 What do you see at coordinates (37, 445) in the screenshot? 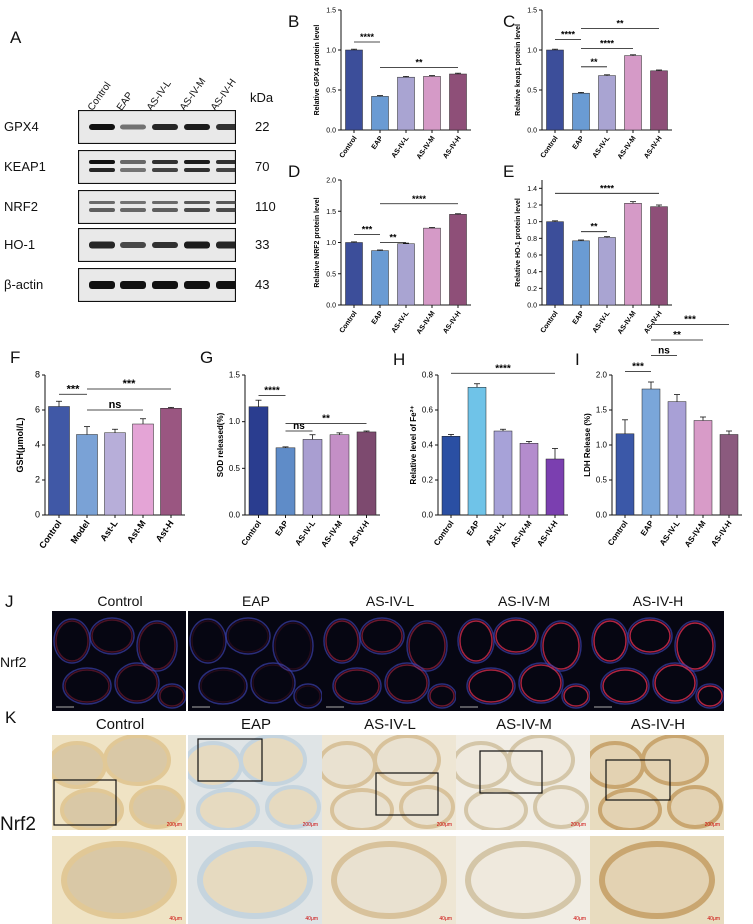
I see `y-tick-label: 4` at bounding box center [37, 445].